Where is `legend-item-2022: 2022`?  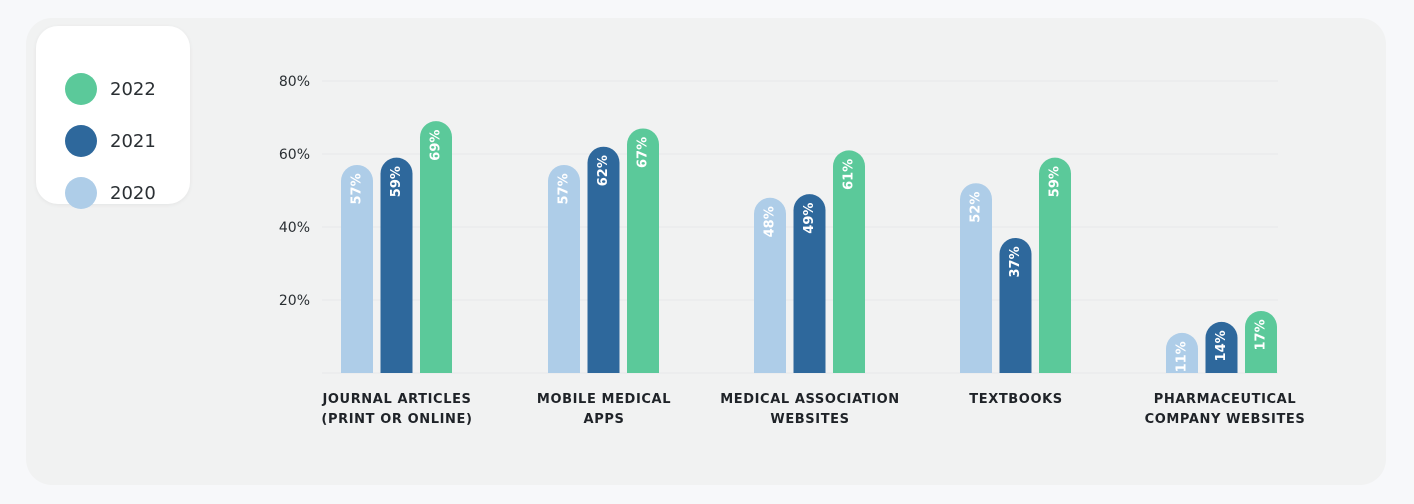 legend-item-2022: 2022 is located at coordinates (125, 89).